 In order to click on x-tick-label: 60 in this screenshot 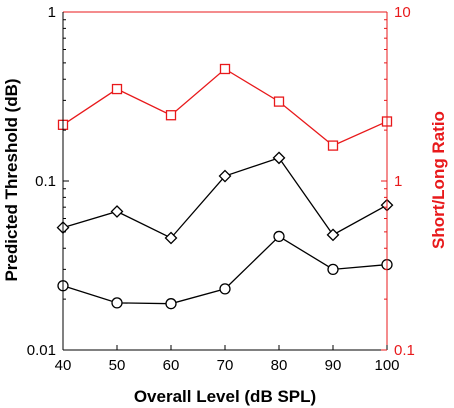, I will do `click(171, 365)`.